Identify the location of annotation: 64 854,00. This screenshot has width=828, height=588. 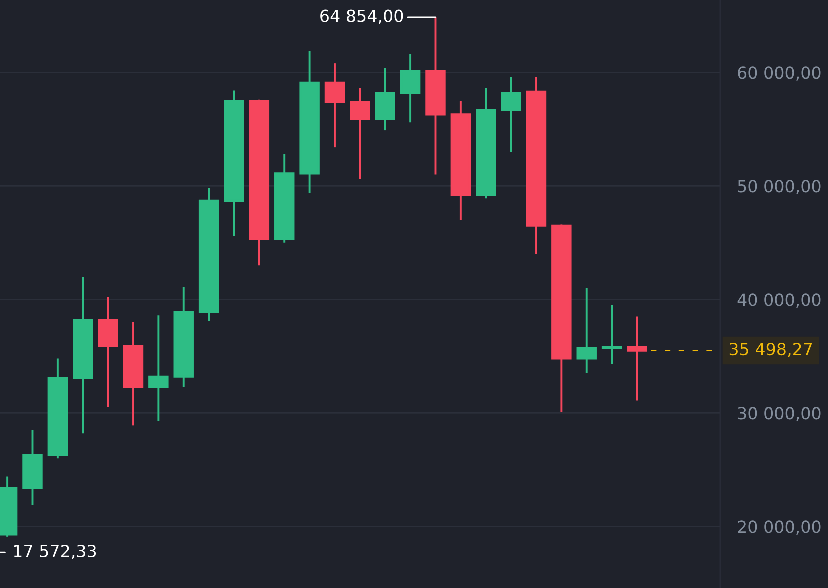
(362, 17).